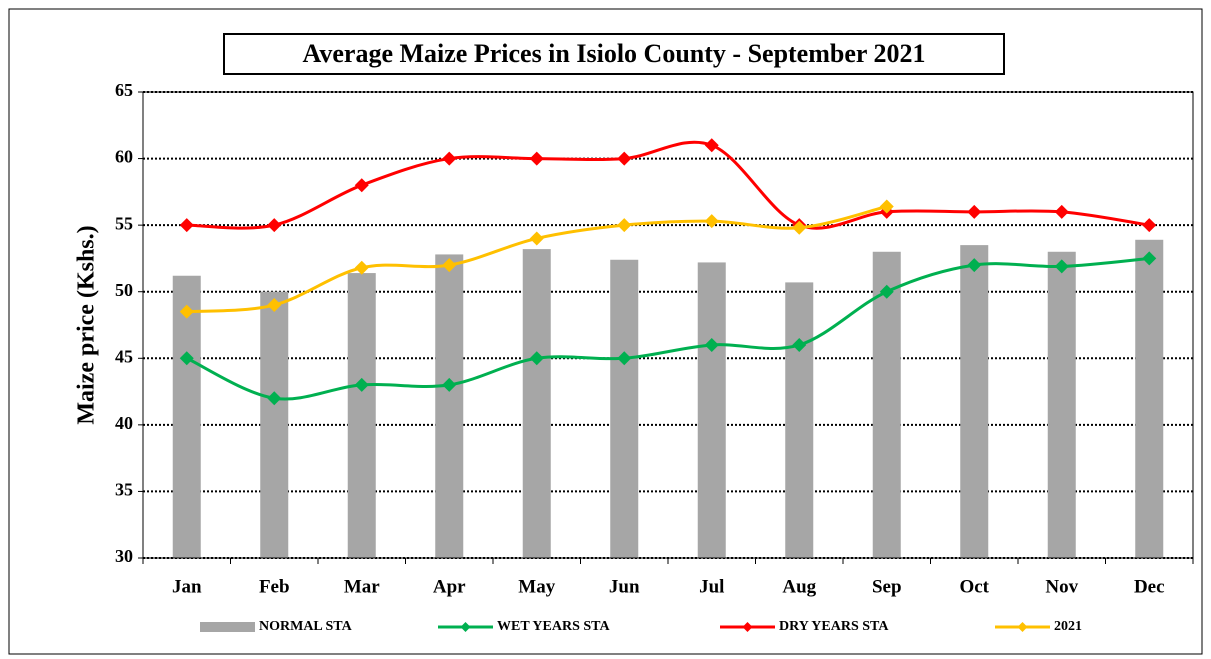  What do you see at coordinates (553, 626) in the screenshot?
I see `legend-label: WET YEARS STA` at bounding box center [553, 626].